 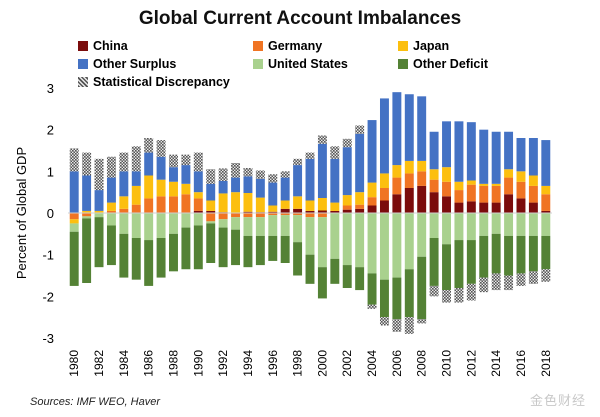 What do you see at coordinates (484, 207) in the screenshot?
I see `bar-china-2013` at bounding box center [484, 207].